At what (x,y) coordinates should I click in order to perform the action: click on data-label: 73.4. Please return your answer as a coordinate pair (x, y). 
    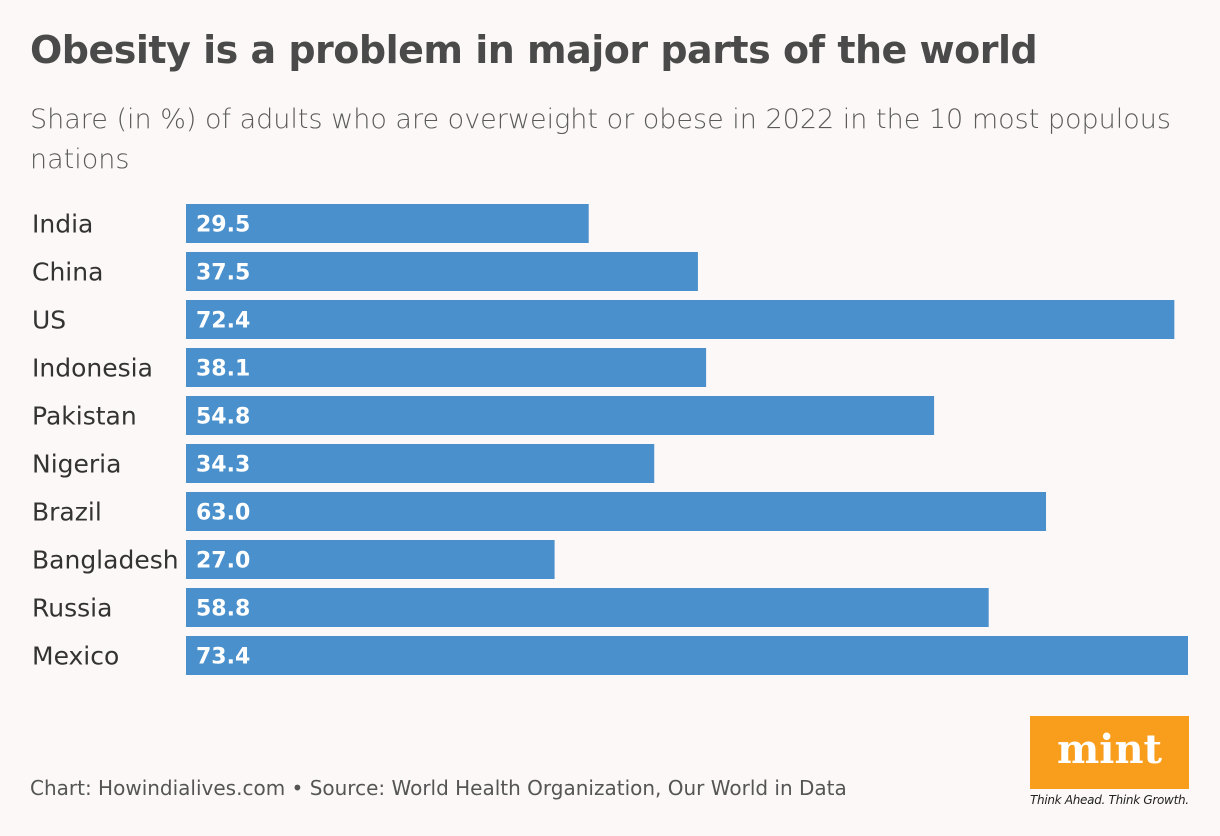
    Looking at the image, I should click on (223, 657).